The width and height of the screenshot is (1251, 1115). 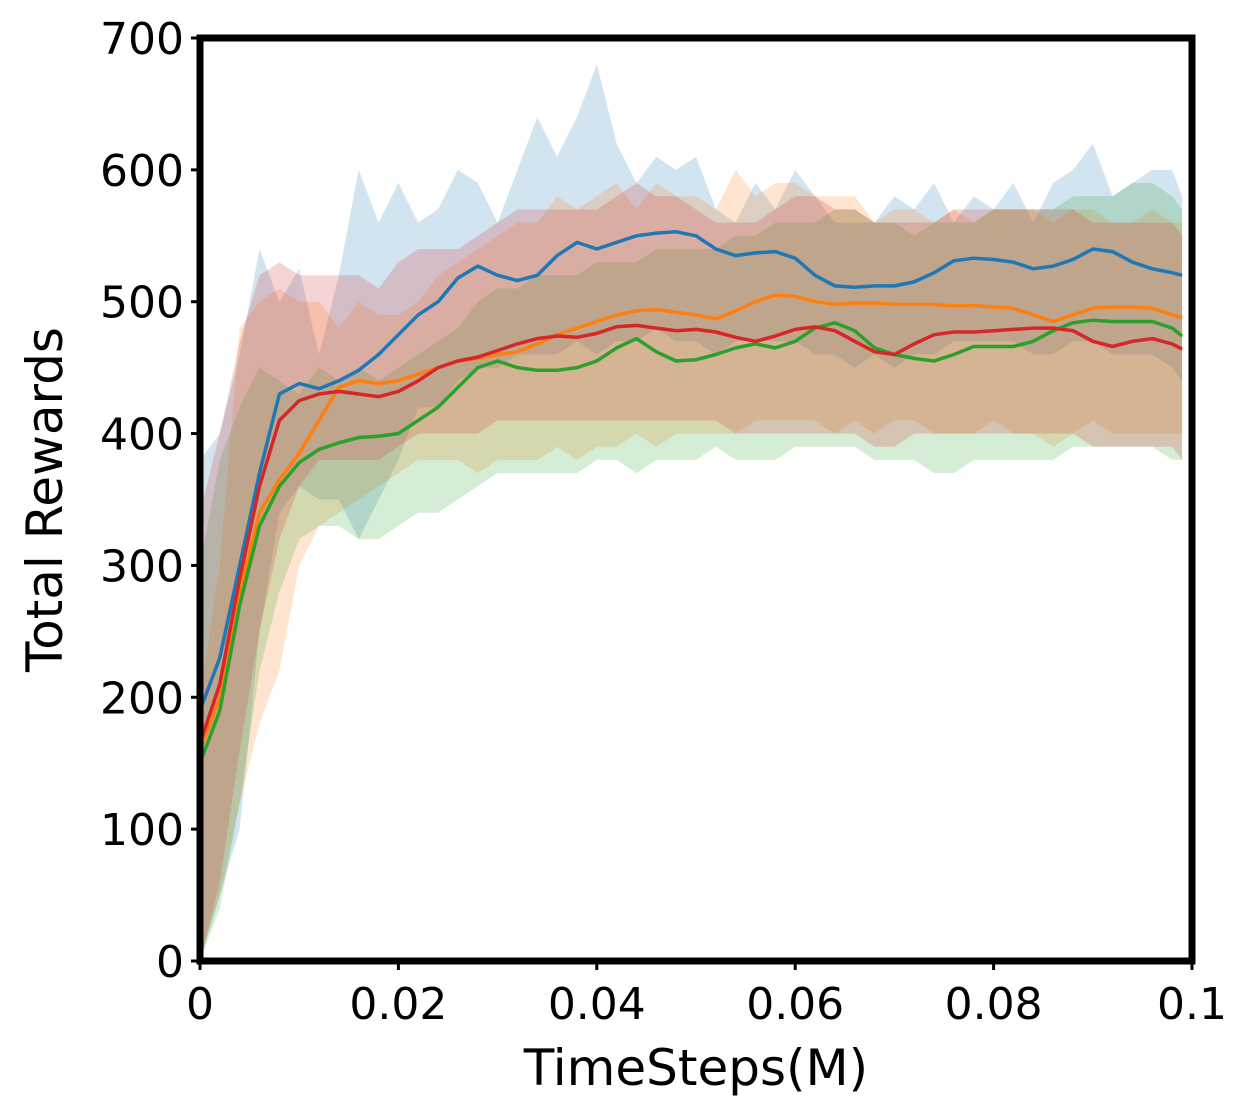 I want to click on y-tick-label: 400, so click(x=142, y=435).